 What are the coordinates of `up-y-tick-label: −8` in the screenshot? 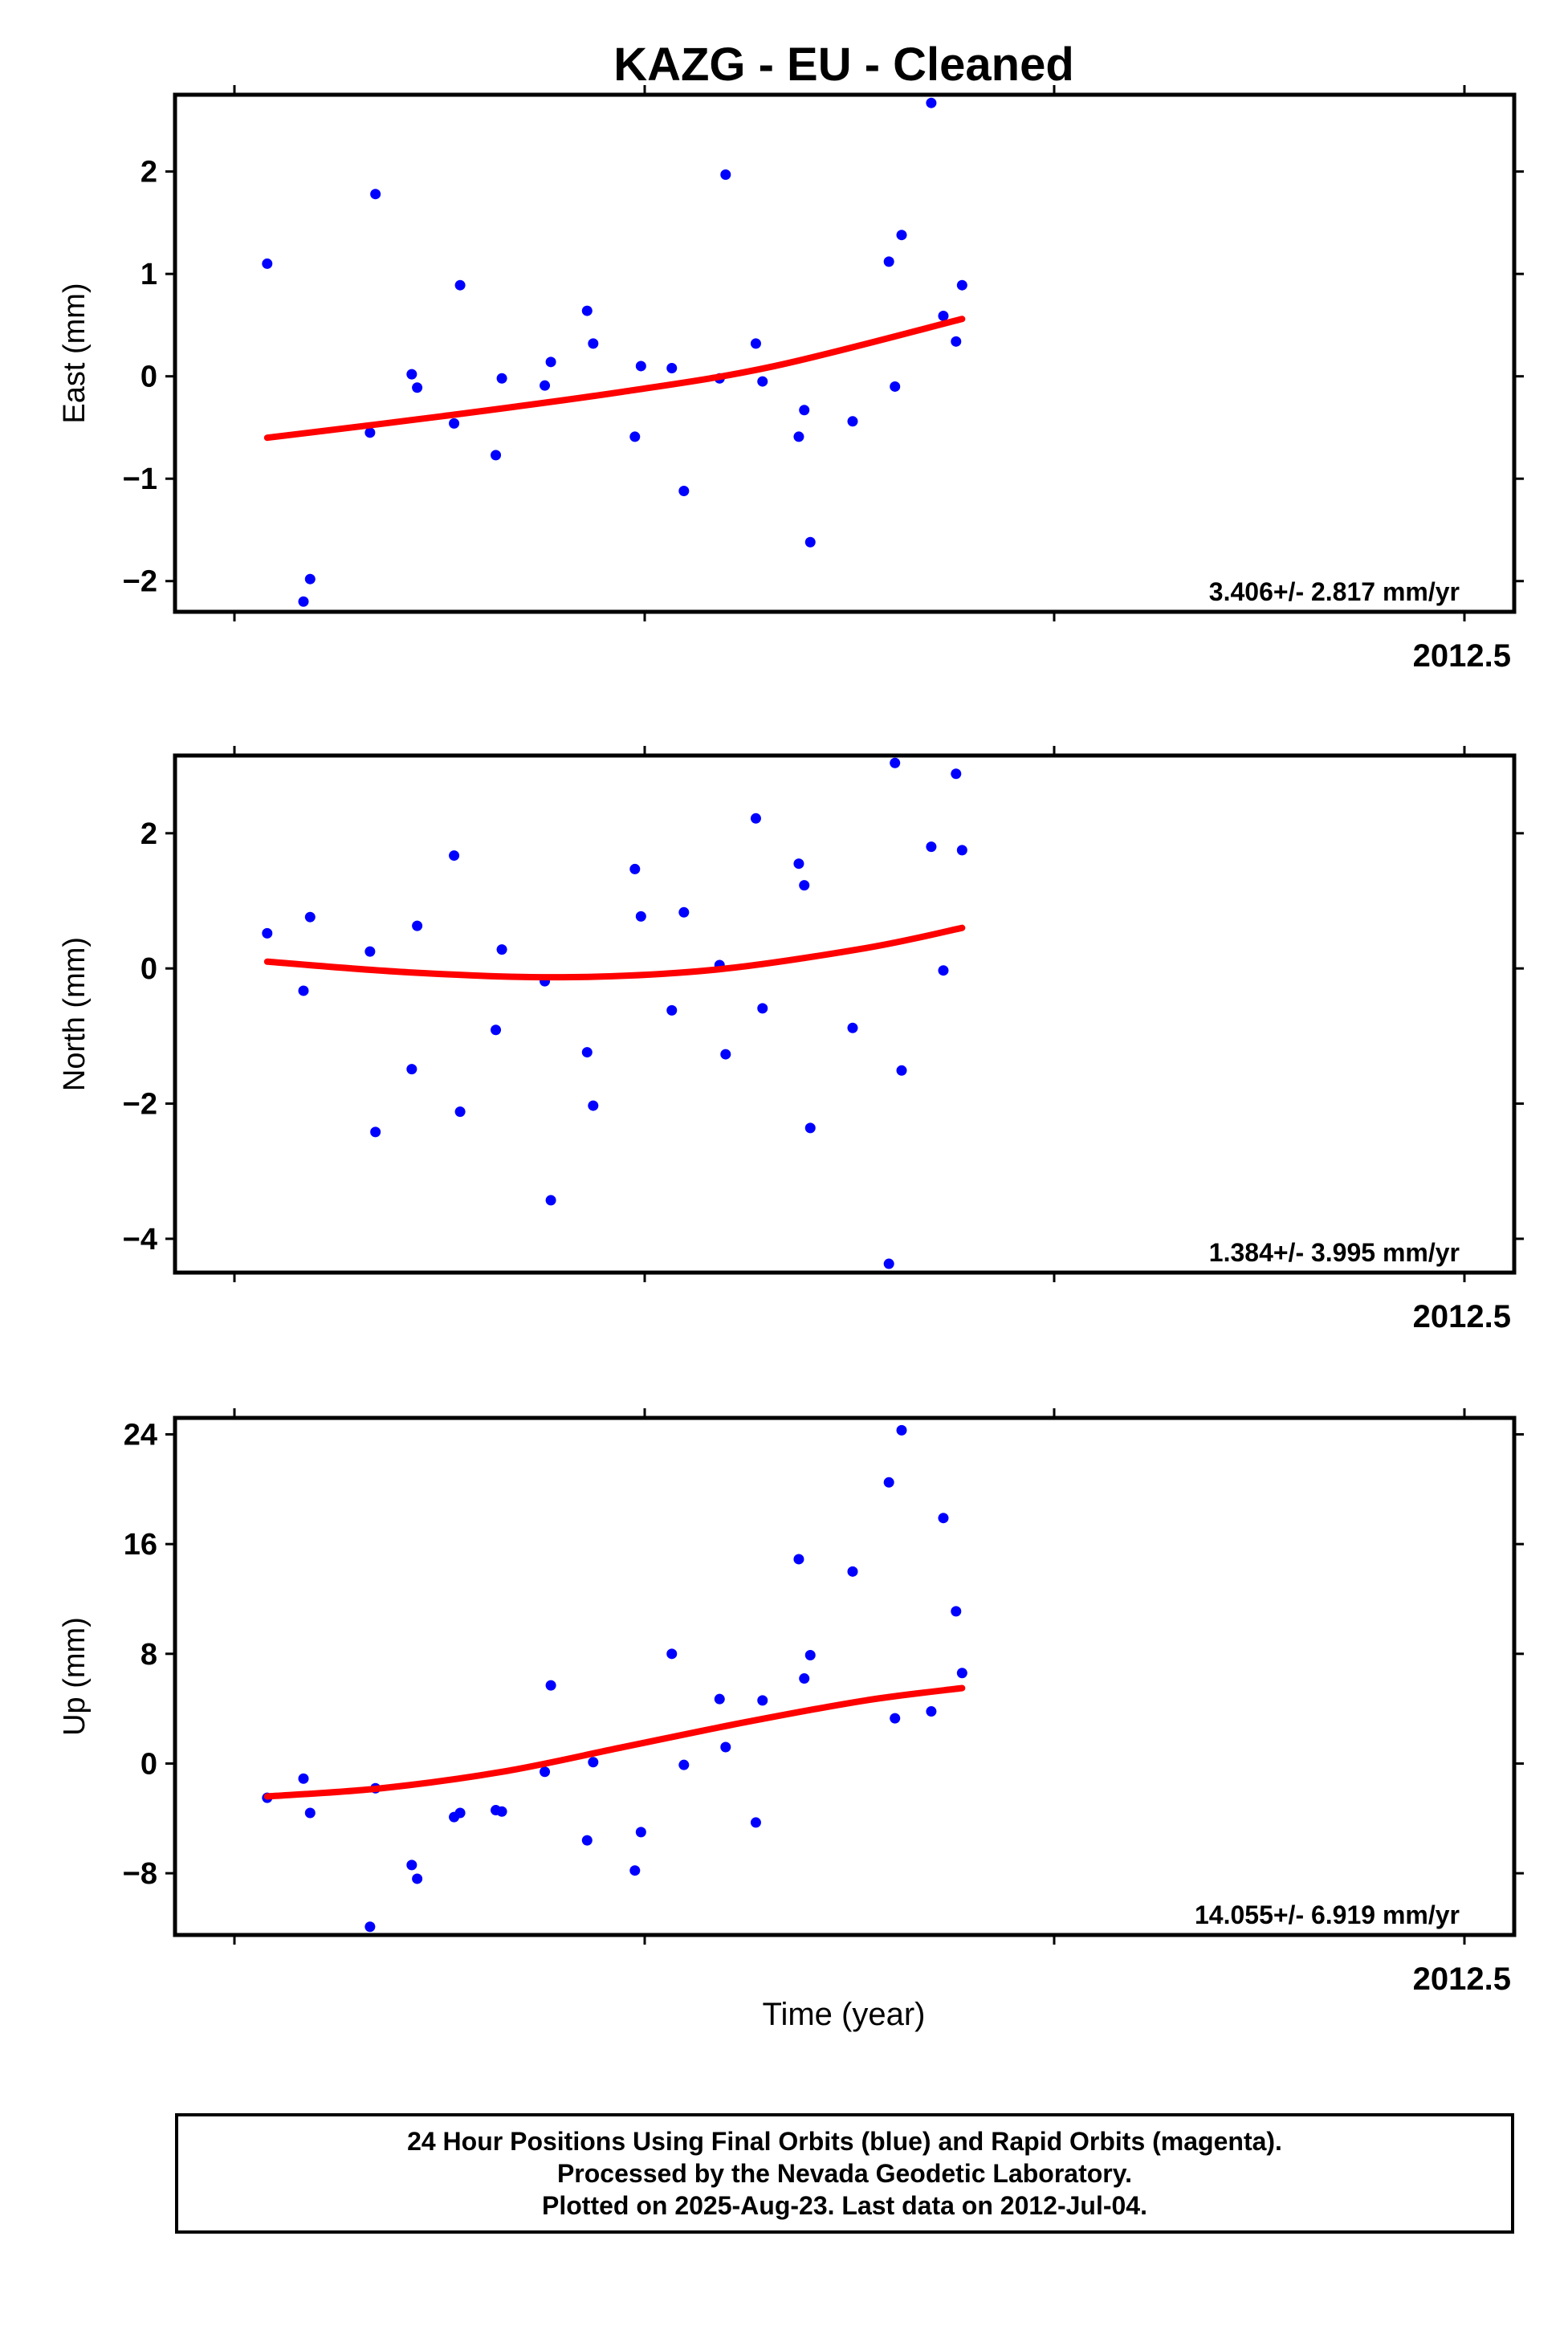 It's located at (140, 1874).